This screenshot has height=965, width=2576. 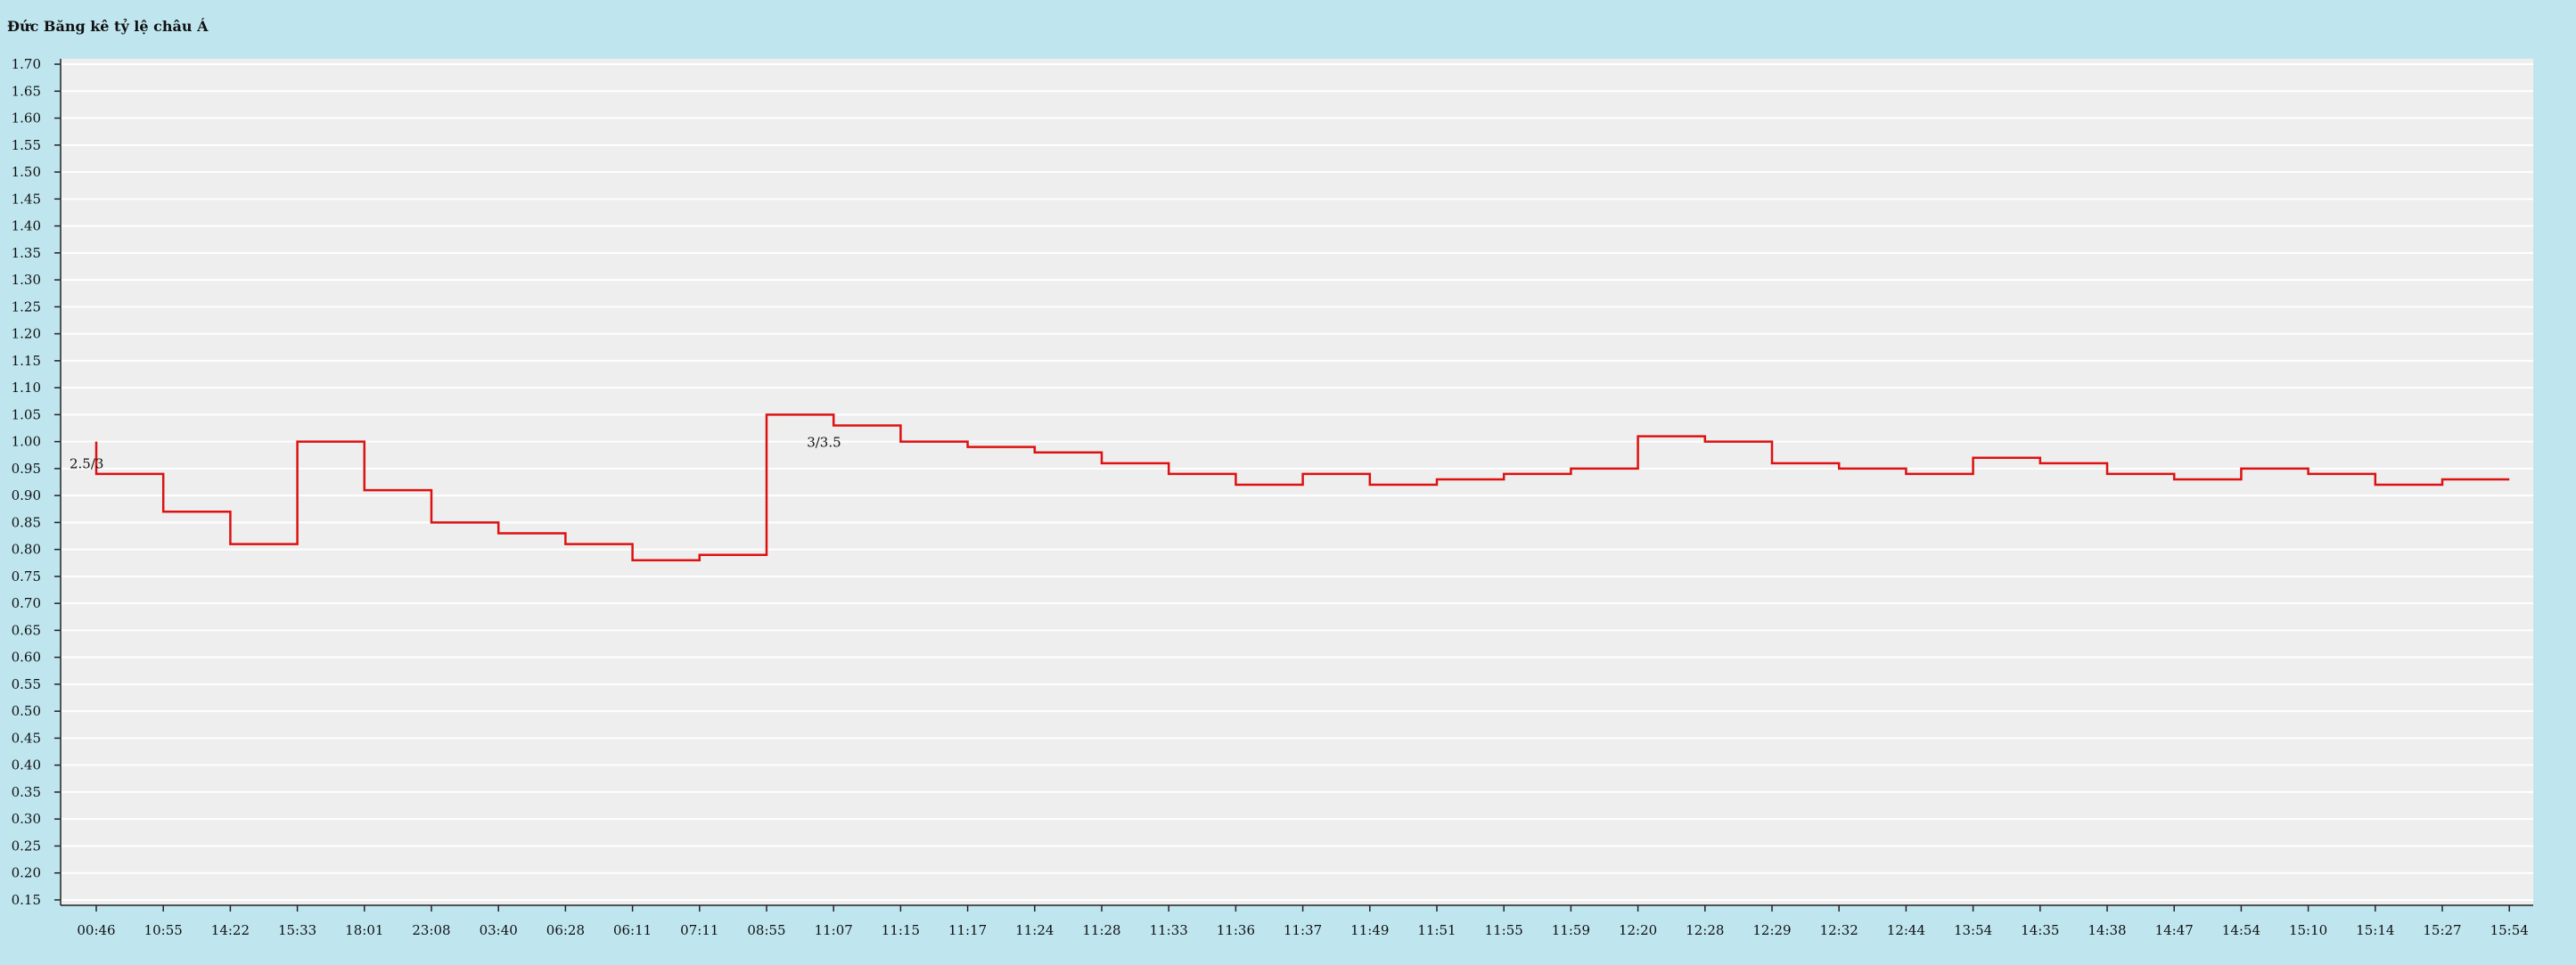 I want to click on x-tick-label: 11:28, so click(x=1101, y=930).